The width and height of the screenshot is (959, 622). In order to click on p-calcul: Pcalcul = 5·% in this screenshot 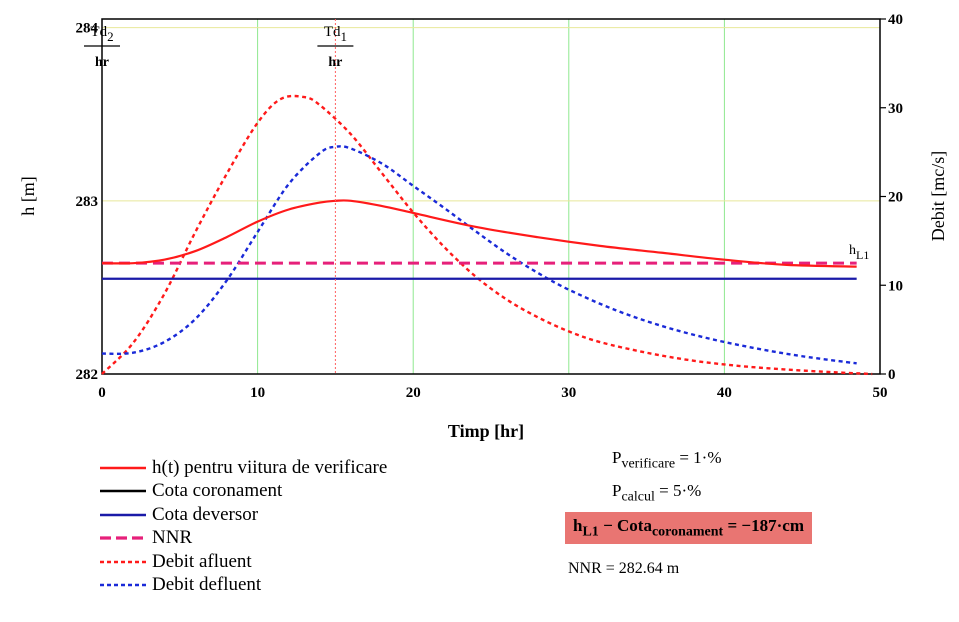, I will do `click(657, 493)`.